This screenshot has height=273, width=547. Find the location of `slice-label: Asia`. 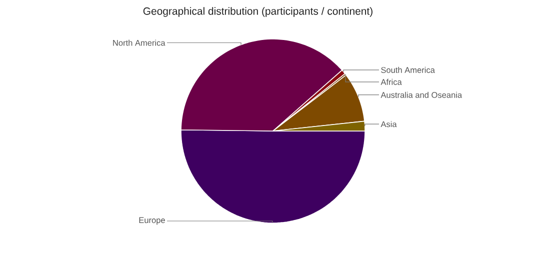

slice-label: Asia is located at coordinates (388, 124).